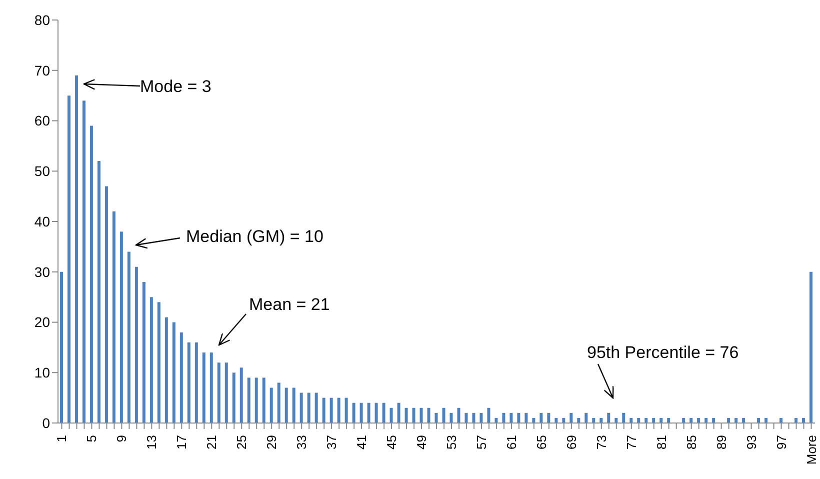 Image resolution: width=820 pixels, height=479 pixels. I want to click on x-tick-label: 1, so click(62, 438).